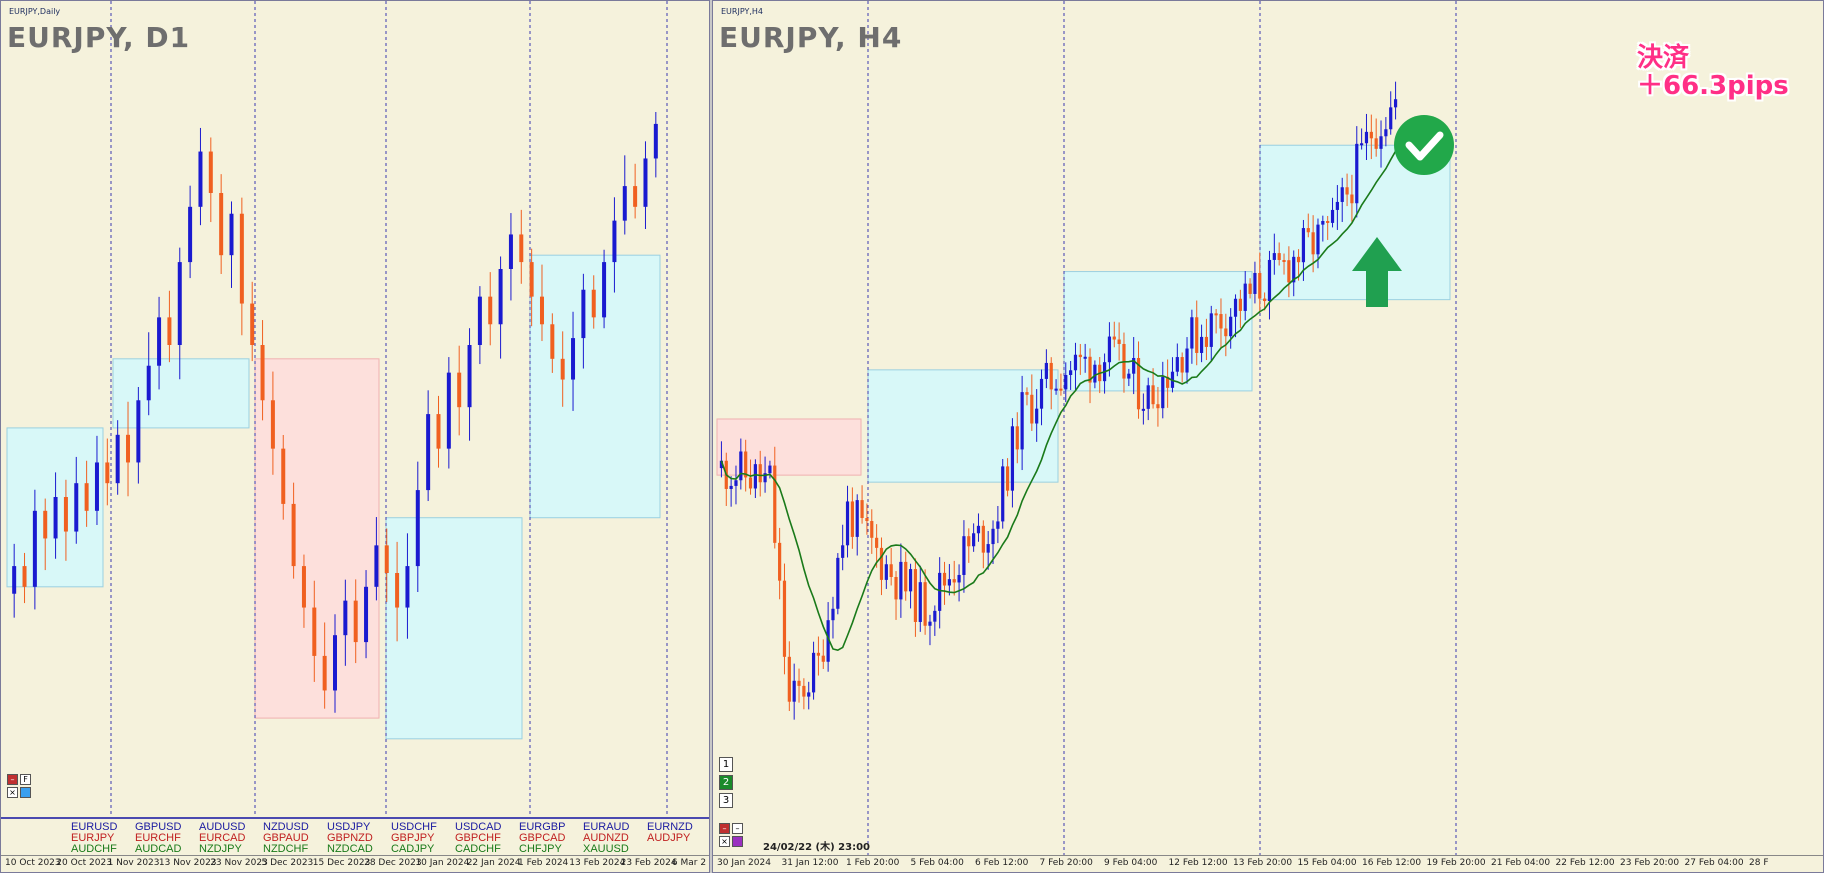  Describe the element at coordinates (349, 827) in the screenshot. I see `symbol-usdjpy: USDJPY` at that location.